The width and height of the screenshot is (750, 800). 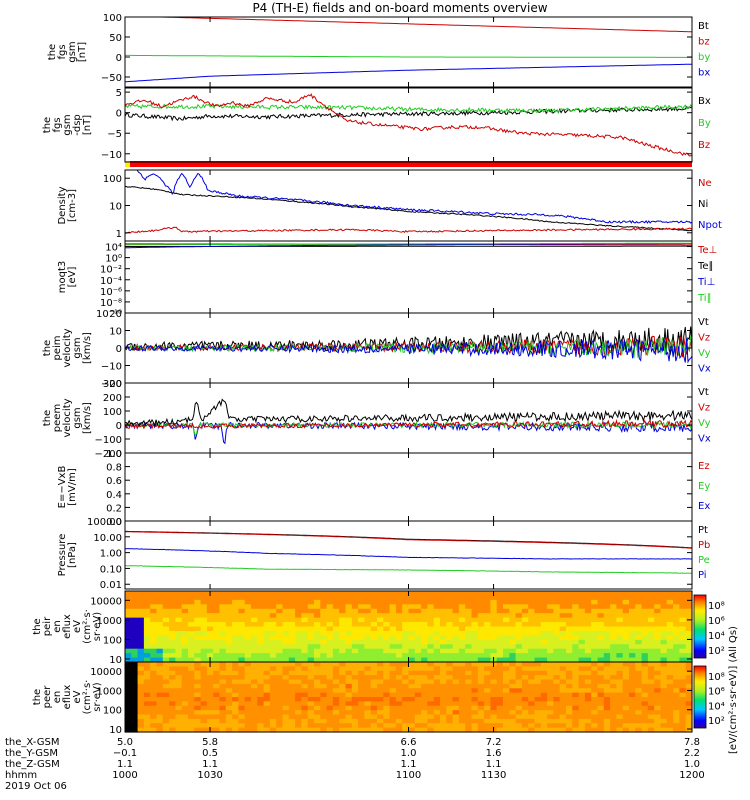 I want to click on legend-entry: Pb, so click(x=704, y=545).